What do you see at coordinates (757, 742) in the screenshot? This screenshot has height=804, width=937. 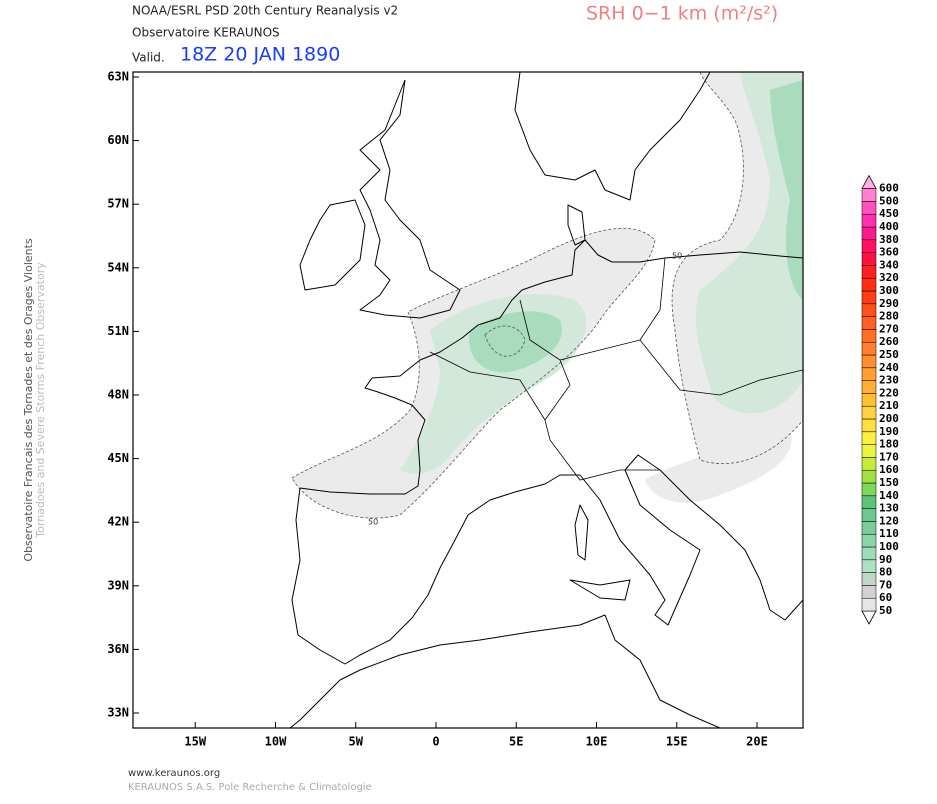 I see `lon-label: 20E` at bounding box center [757, 742].